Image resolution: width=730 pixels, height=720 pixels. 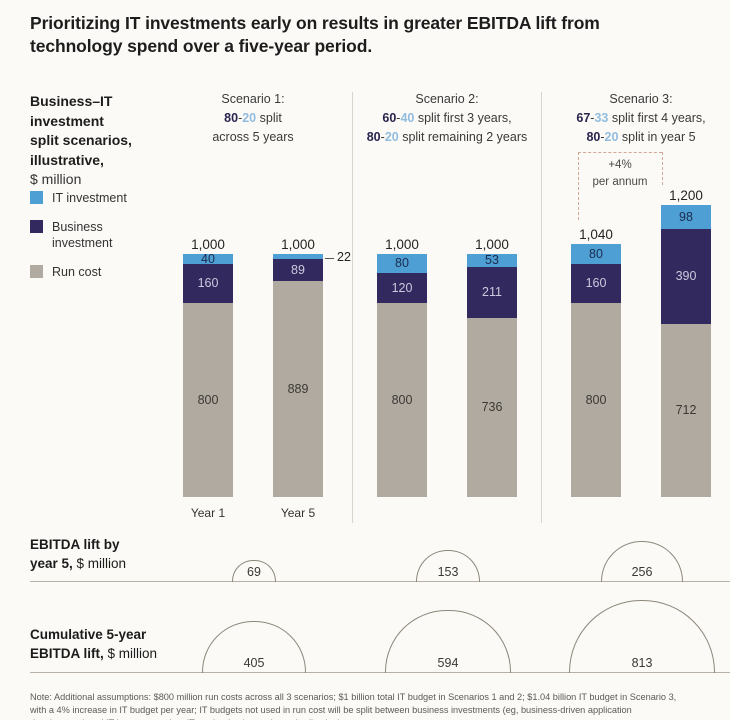 What do you see at coordinates (642, 636) in the screenshot?
I see `ebitda-arc: 813` at bounding box center [642, 636].